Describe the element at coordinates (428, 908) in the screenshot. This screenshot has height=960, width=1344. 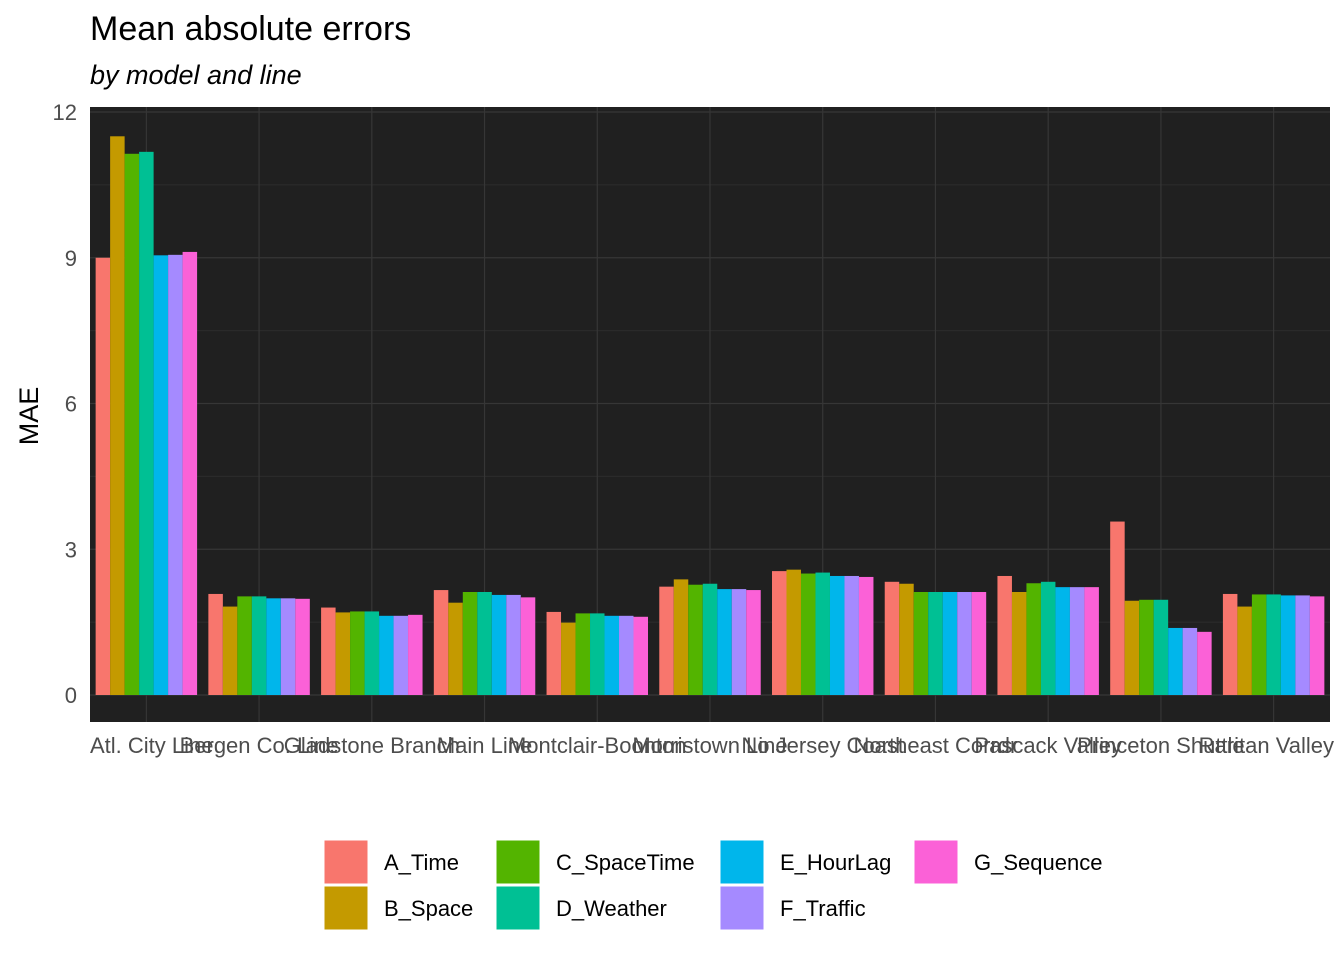
I see `legend-label: B_Space` at that location.